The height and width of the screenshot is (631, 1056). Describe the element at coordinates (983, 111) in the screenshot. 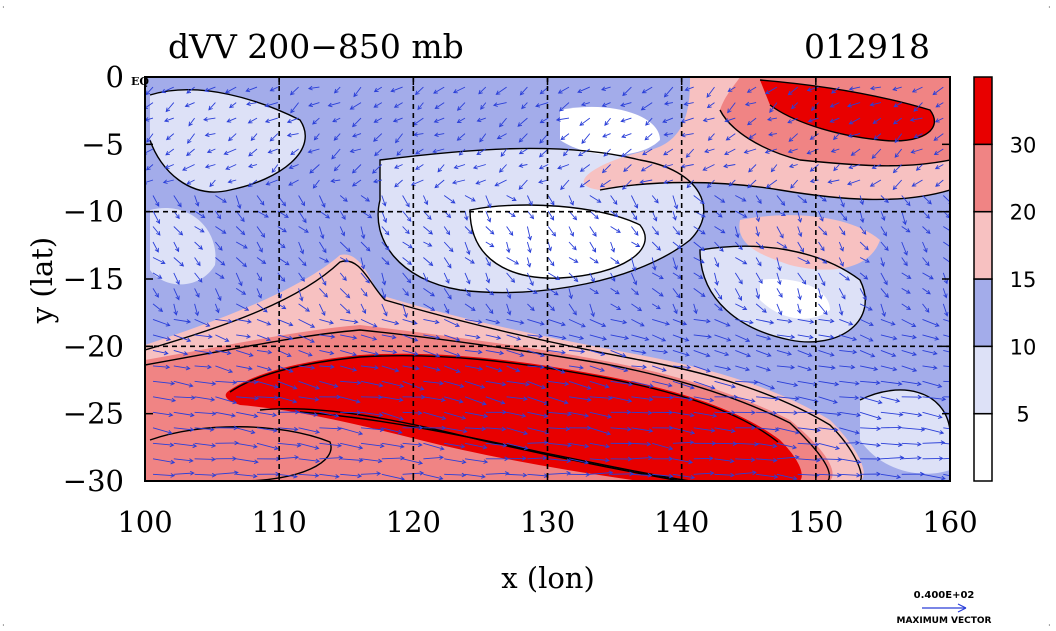

I see `colorbar-swatch` at that location.